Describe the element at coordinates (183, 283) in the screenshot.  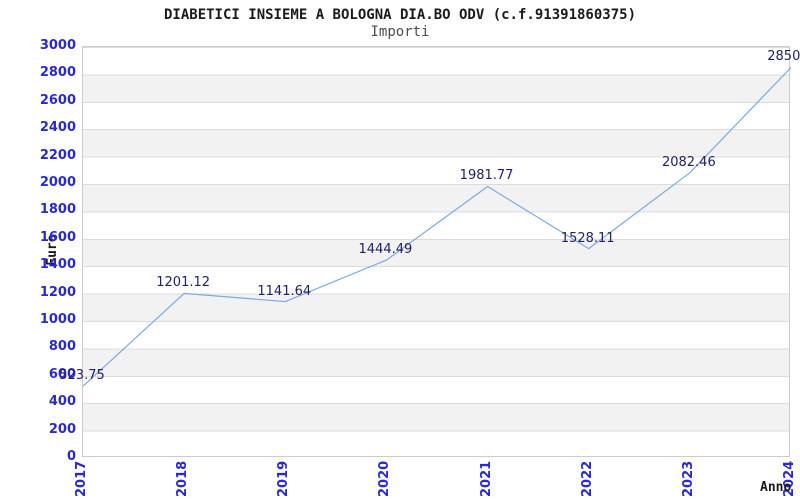
I see `data-point-label: 1201.12` at that location.